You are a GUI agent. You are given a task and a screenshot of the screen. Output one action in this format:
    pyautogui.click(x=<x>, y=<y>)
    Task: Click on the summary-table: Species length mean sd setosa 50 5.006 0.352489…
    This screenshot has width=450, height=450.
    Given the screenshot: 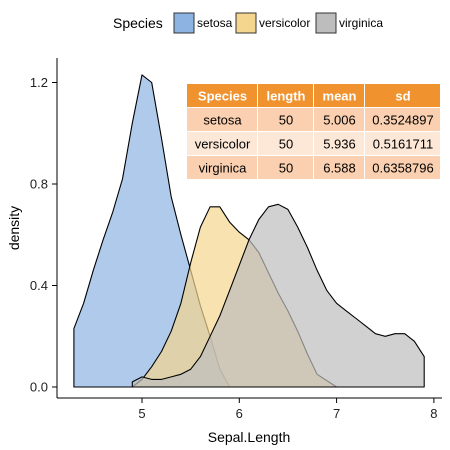 What is the action you would take?
    pyautogui.click(x=313, y=131)
    